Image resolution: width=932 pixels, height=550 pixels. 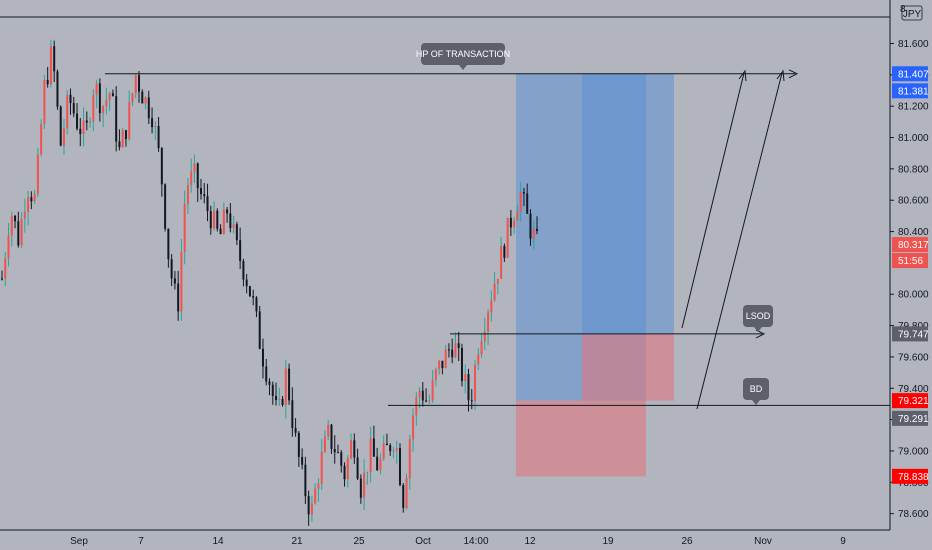 I want to click on callout-bd-pointer, so click(x=756, y=402).